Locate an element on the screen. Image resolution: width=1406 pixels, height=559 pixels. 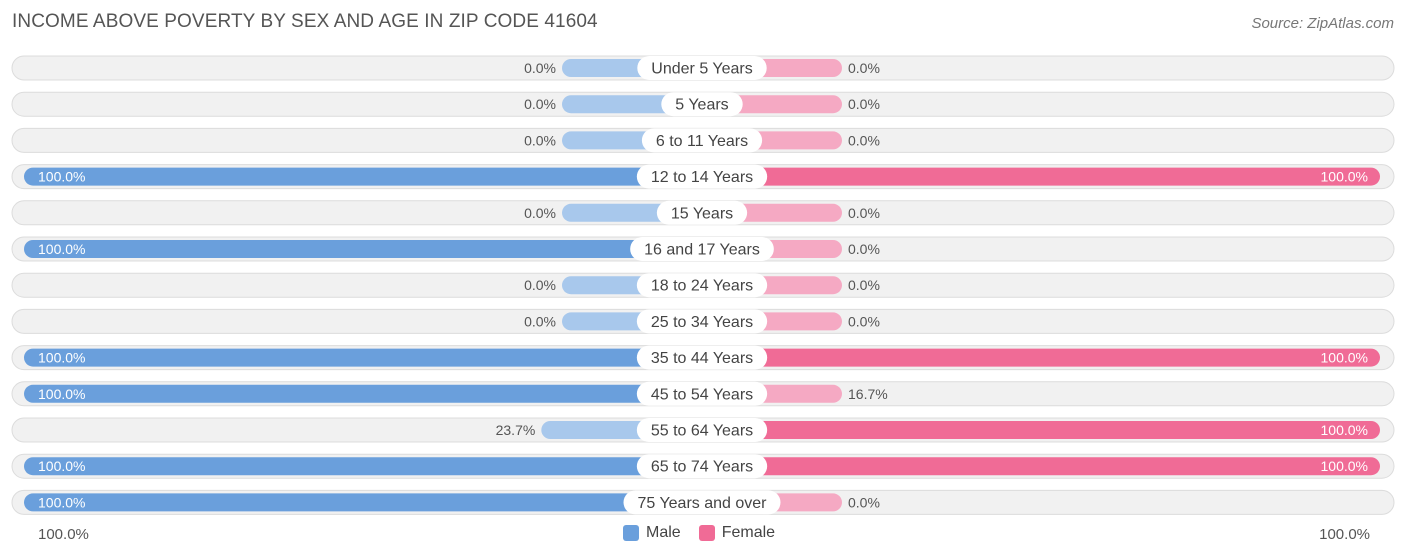
category-label: 55 to 64 Years is located at coordinates (702, 431).